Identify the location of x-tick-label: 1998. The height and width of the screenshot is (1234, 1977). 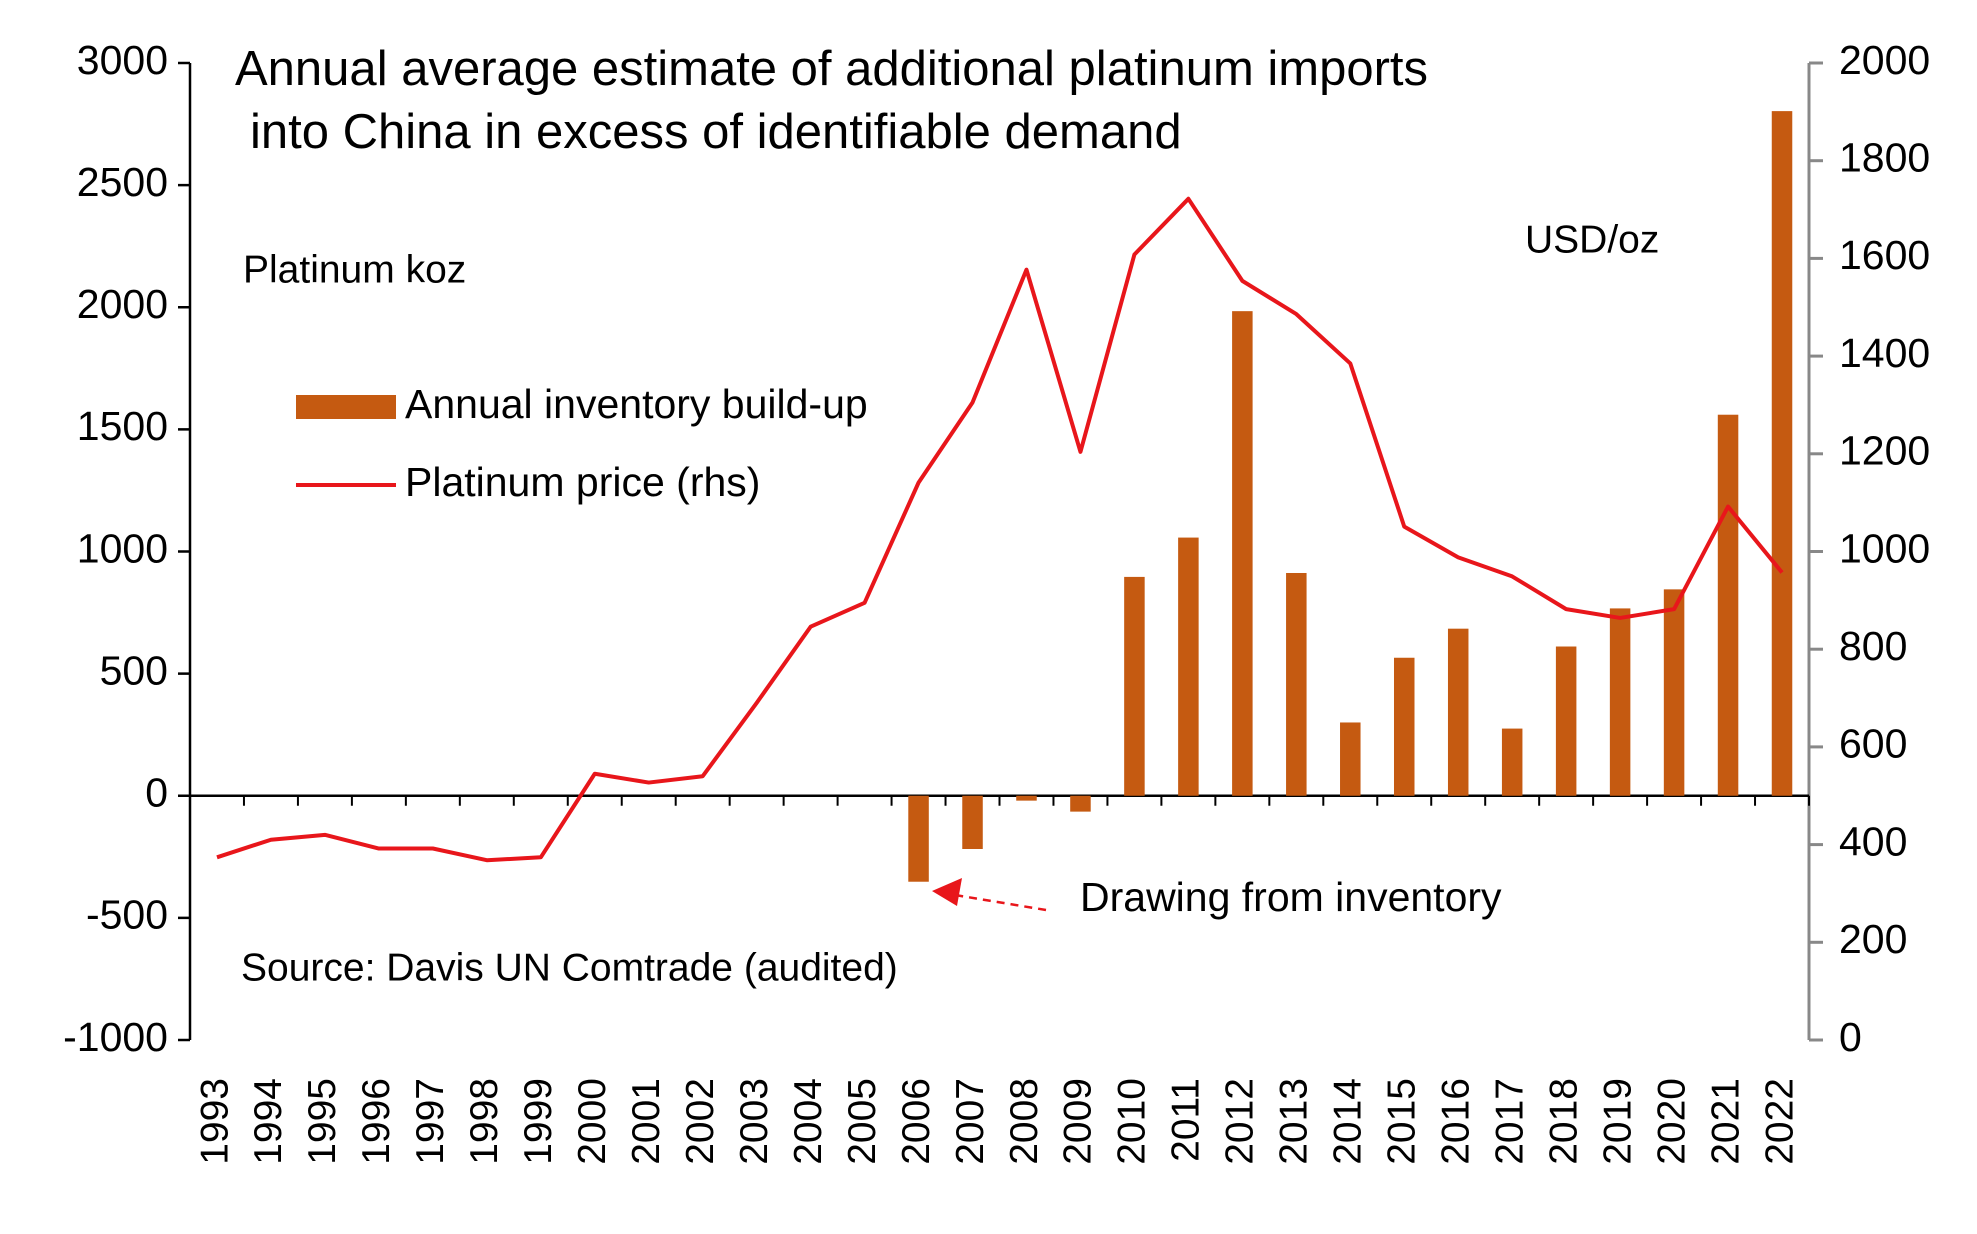
(484, 1121).